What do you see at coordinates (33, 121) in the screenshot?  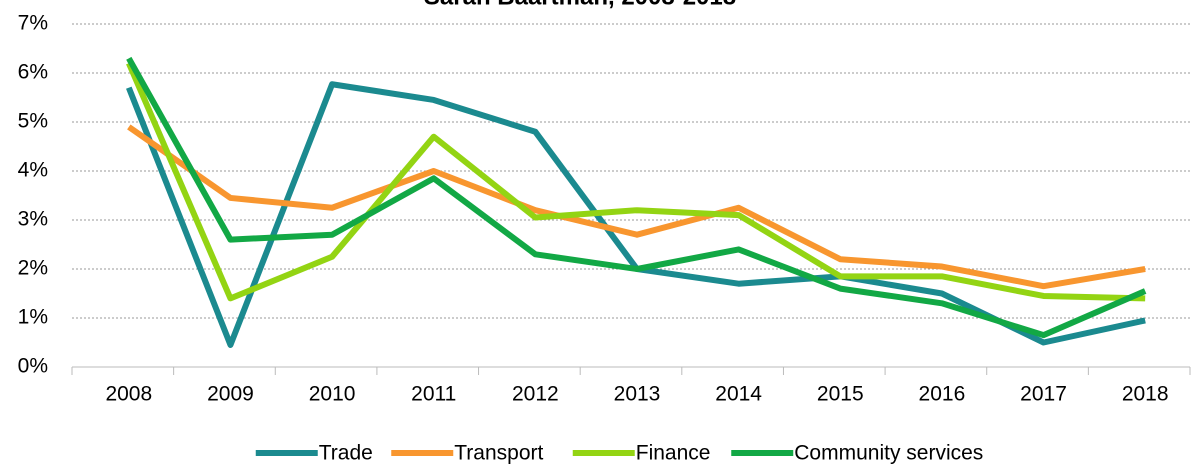 I see `y-tick-label: 5%` at bounding box center [33, 121].